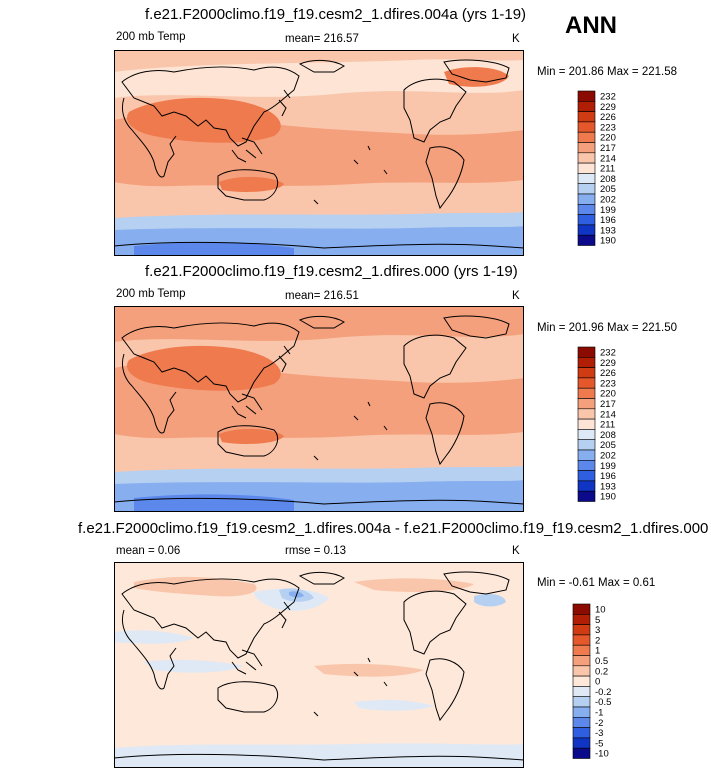  What do you see at coordinates (389, 369) in the screenshot?
I see `panel2-pacific-cool` at bounding box center [389, 369].